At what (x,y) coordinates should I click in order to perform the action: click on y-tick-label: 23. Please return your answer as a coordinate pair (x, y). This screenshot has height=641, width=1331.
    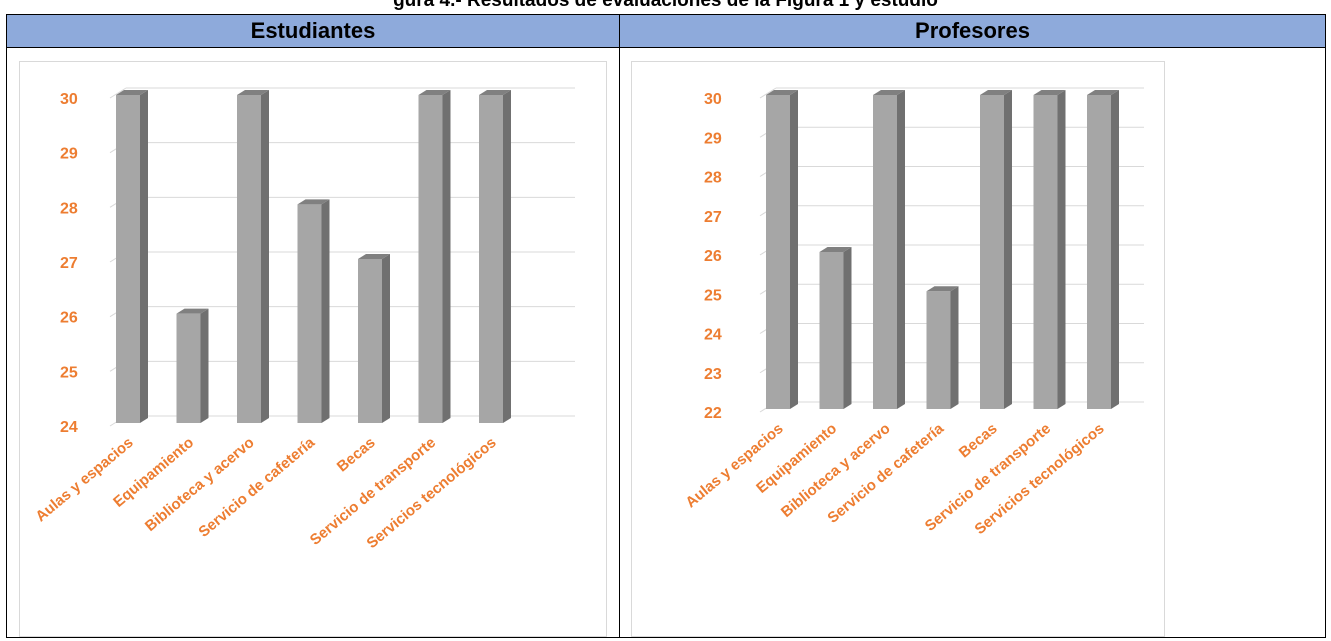
    Looking at the image, I should click on (713, 374).